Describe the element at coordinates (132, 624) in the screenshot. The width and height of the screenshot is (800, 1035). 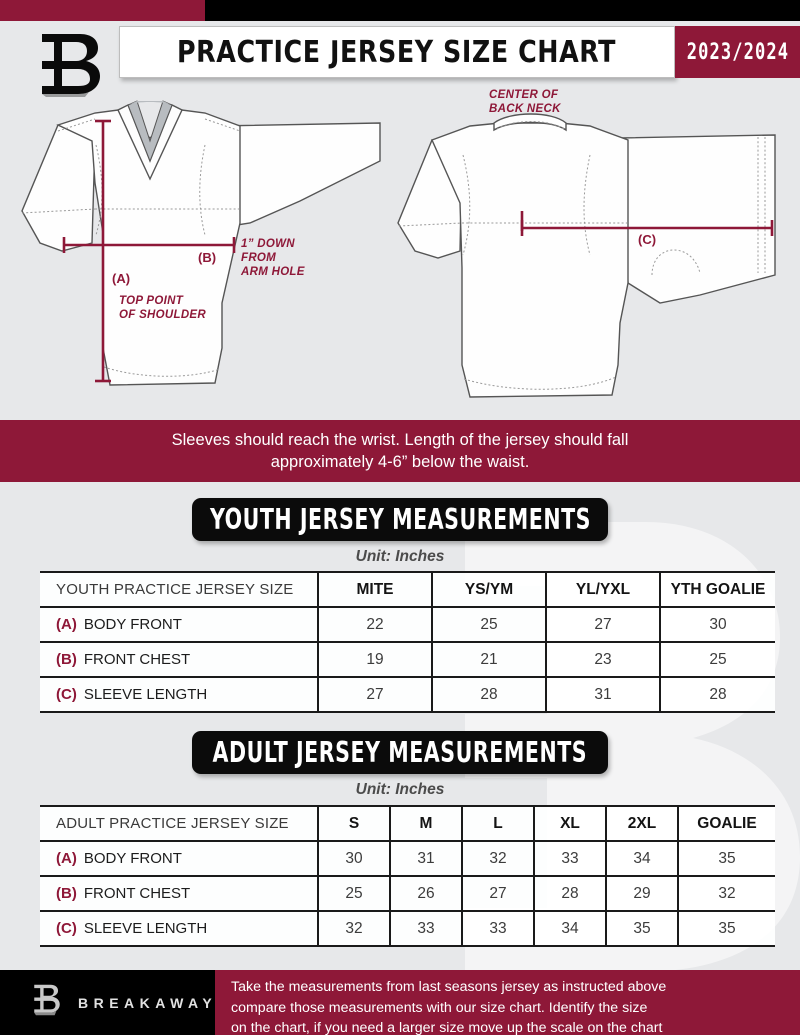
I see `youth-row-0-text: BODY FRONT` at that location.